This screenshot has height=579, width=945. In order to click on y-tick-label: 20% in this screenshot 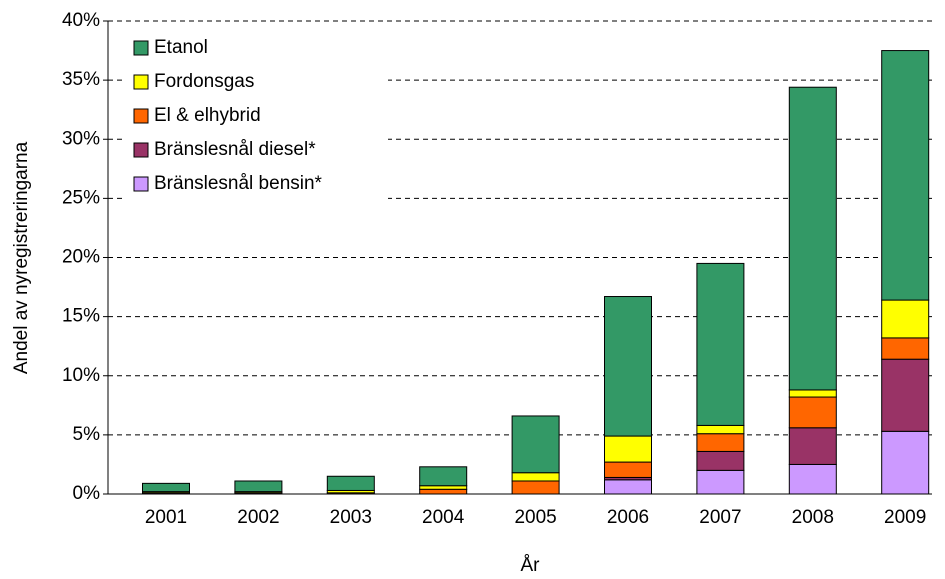, I will do `click(81, 257)`.